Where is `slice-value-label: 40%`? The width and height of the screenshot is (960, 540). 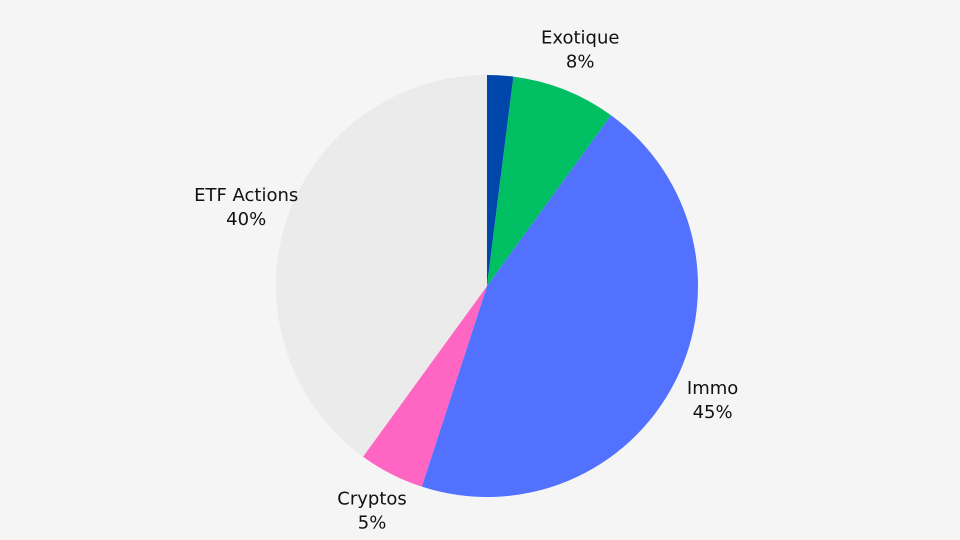
slice-value-label: 40% is located at coordinates (246, 219).